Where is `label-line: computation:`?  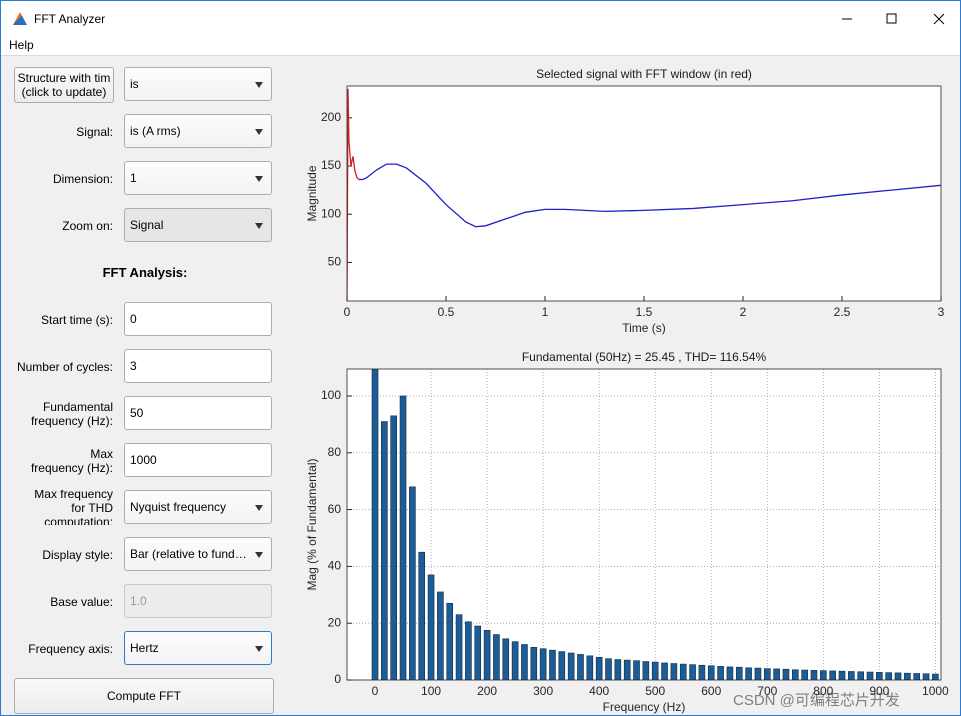 label-line: computation: is located at coordinates (78, 520).